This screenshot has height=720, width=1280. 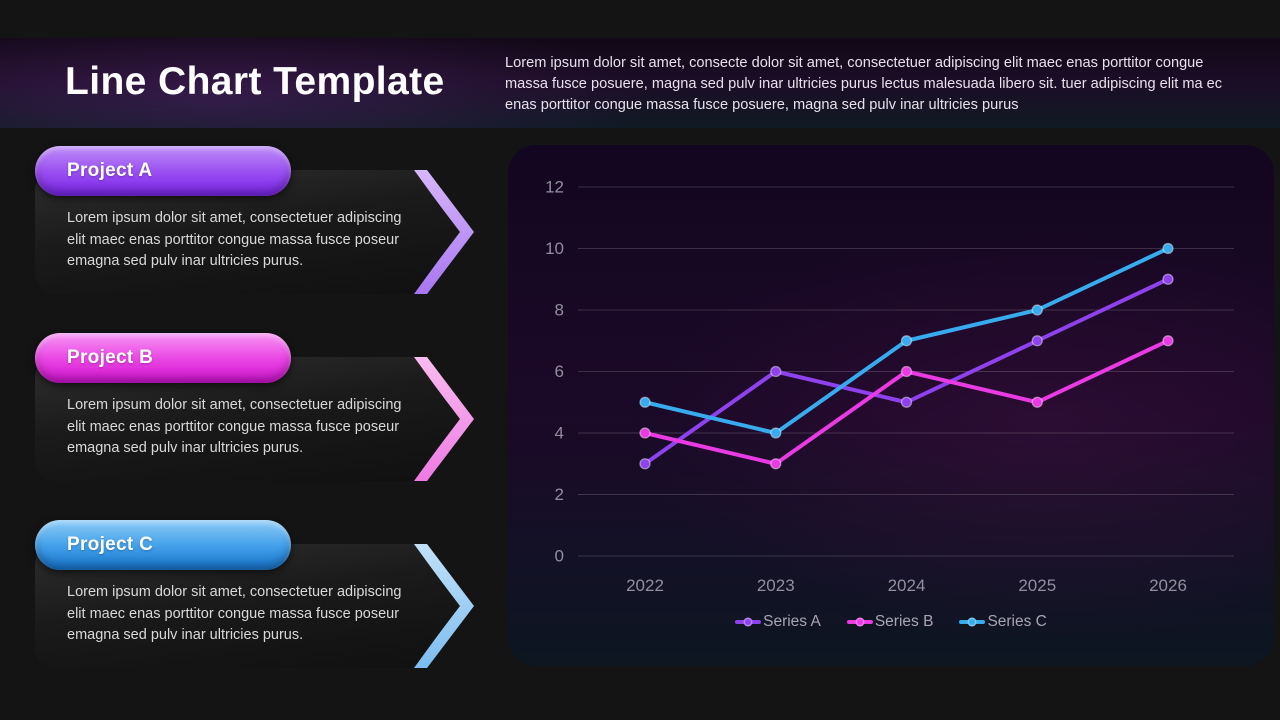 I want to click on legend-item-series-a: Series A, so click(x=778, y=622).